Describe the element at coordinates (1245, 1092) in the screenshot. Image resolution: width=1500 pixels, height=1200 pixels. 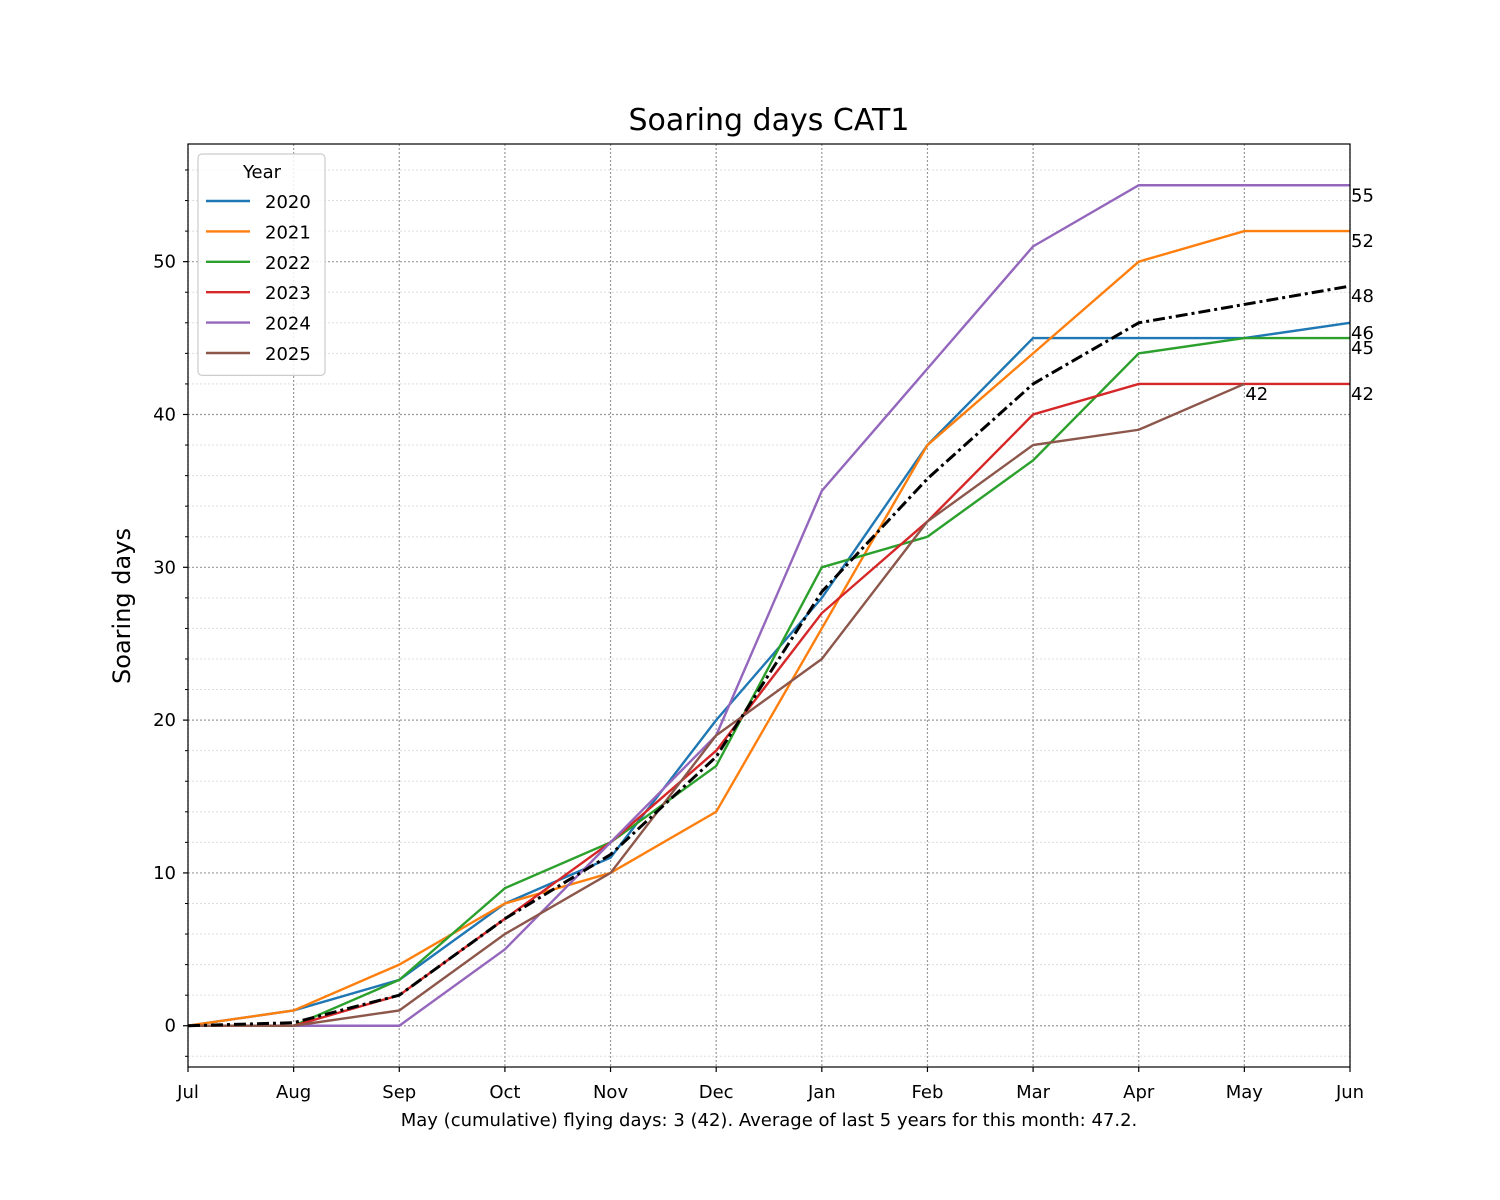
I see `x-tick-label: May` at that location.